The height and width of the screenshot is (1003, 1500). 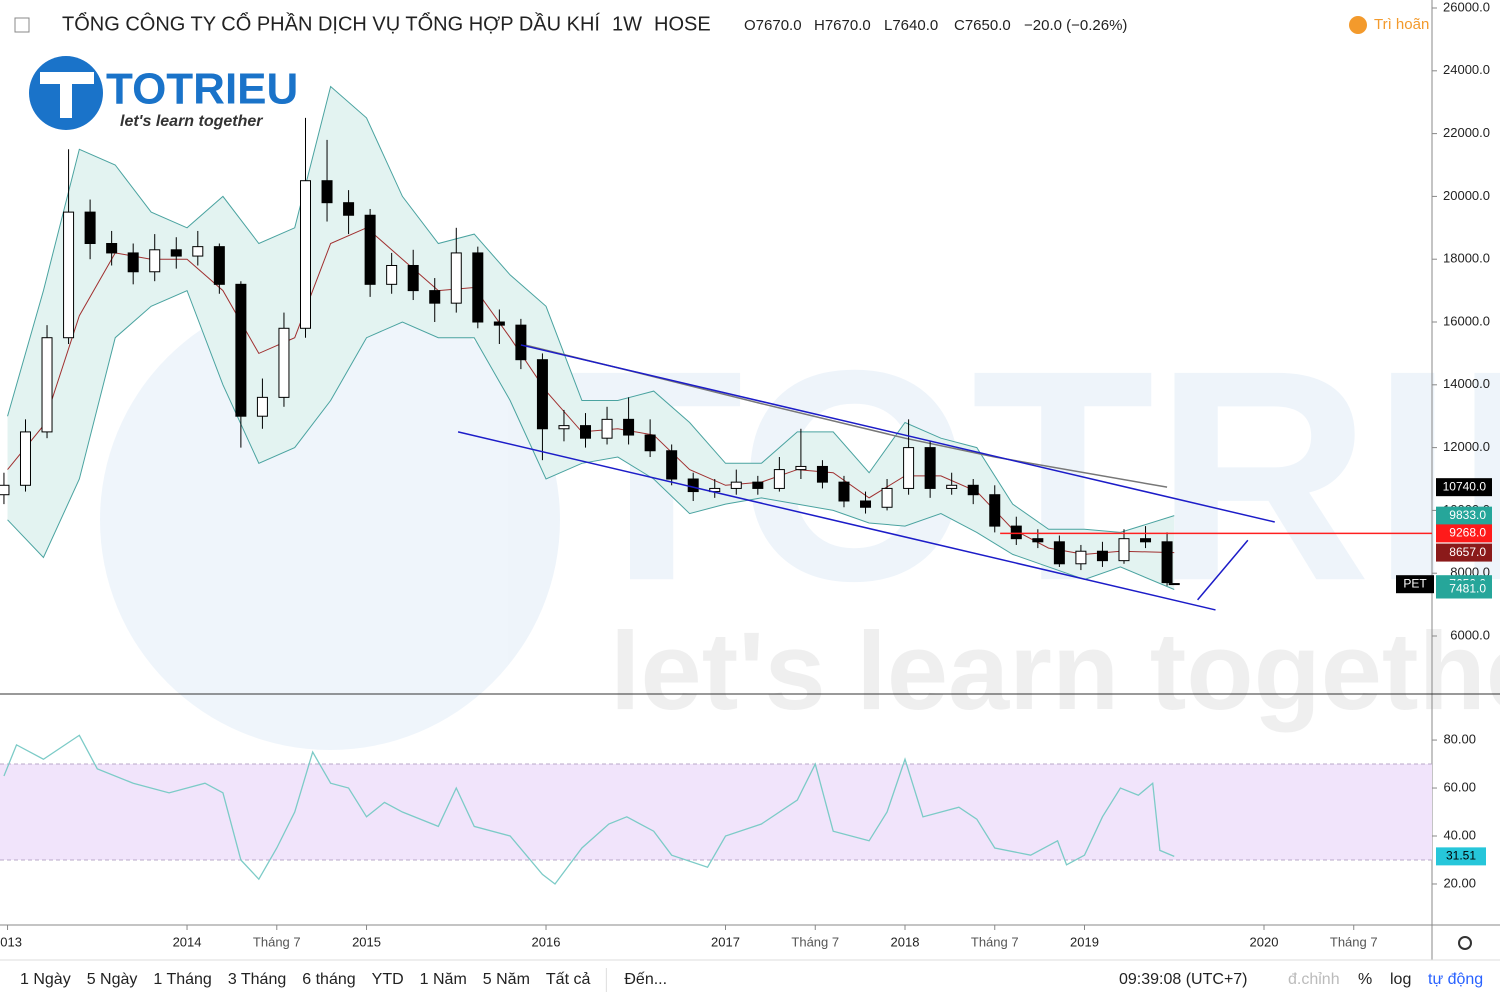 I want to click on price-label: 10740.0, so click(x=1465, y=486).